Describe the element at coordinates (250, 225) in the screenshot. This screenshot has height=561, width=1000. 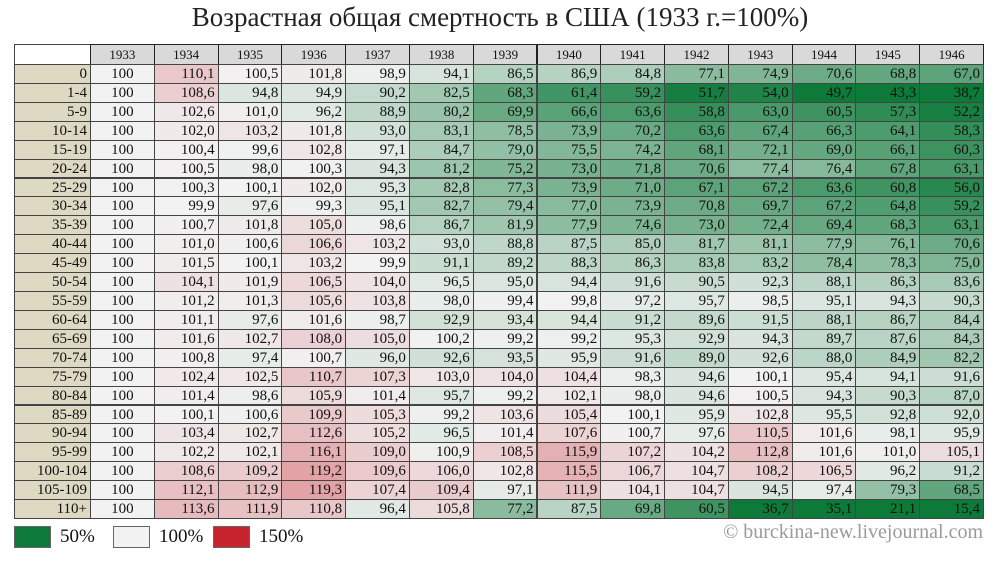
I see `table-cell: 101,8` at that location.